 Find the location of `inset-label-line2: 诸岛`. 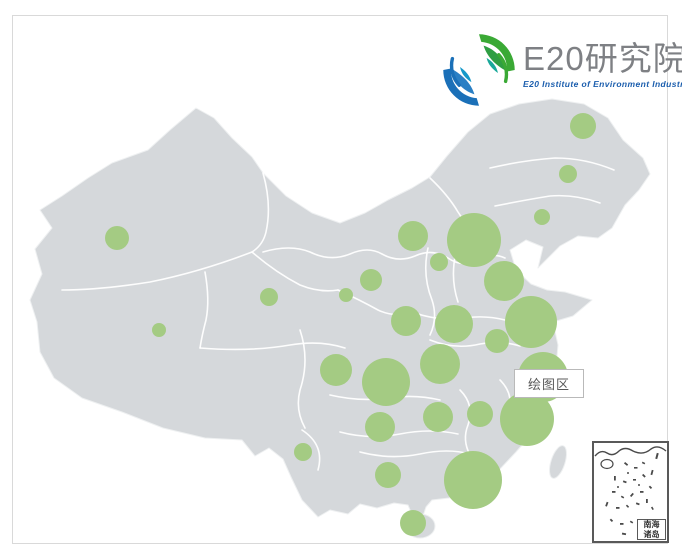

inset-label-line2: 诸岛 is located at coordinates (651, 534).